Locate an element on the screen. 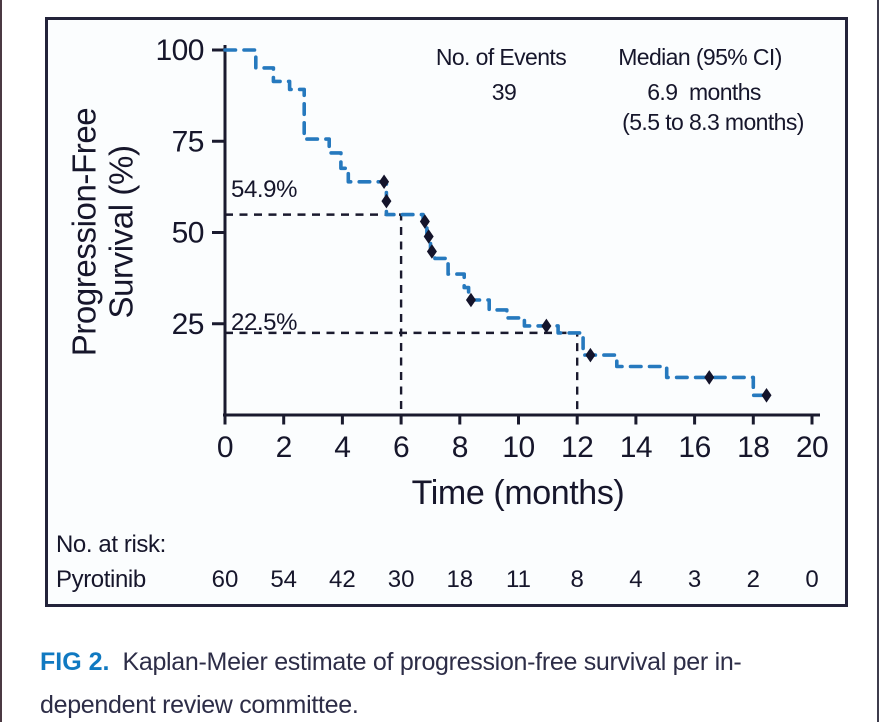  y-axis-title: Progression-Free Survival (%) is located at coordinates (103, 232).